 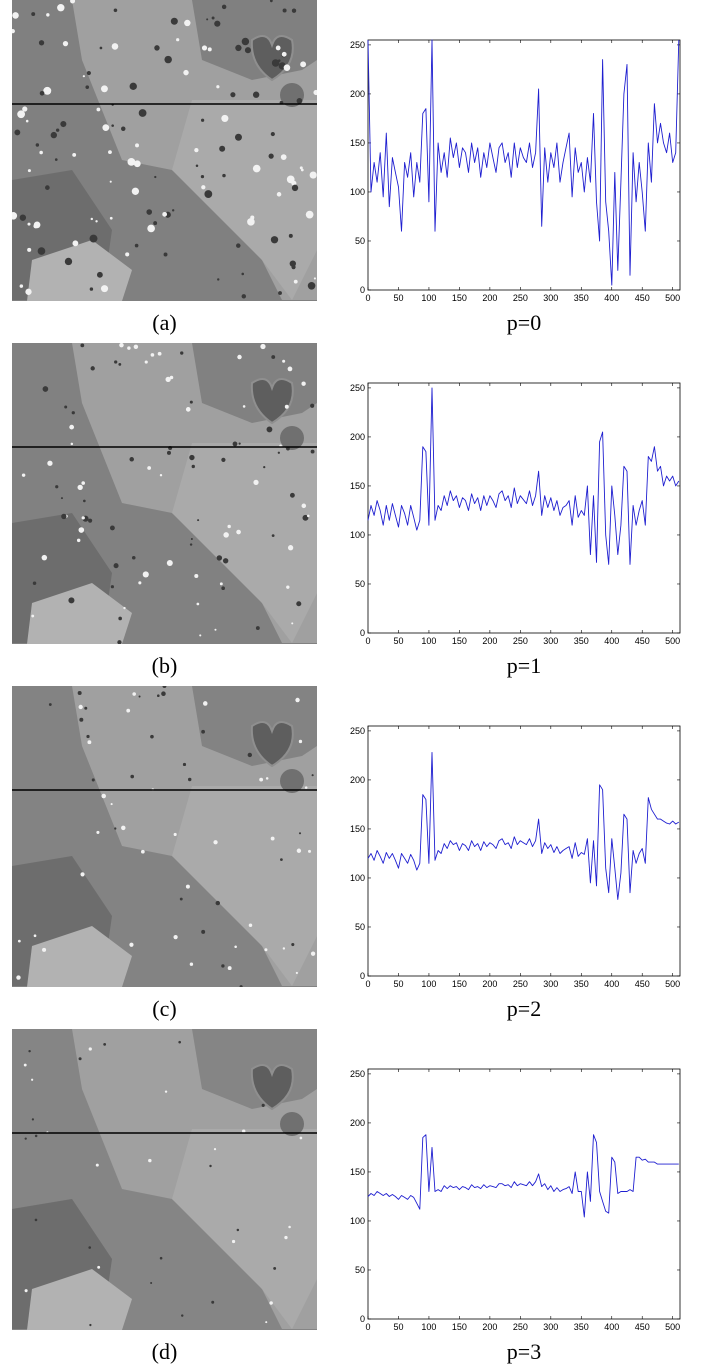 What do you see at coordinates (524, 322) in the screenshot?
I see `p-value-caption: p=0` at bounding box center [524, 322].